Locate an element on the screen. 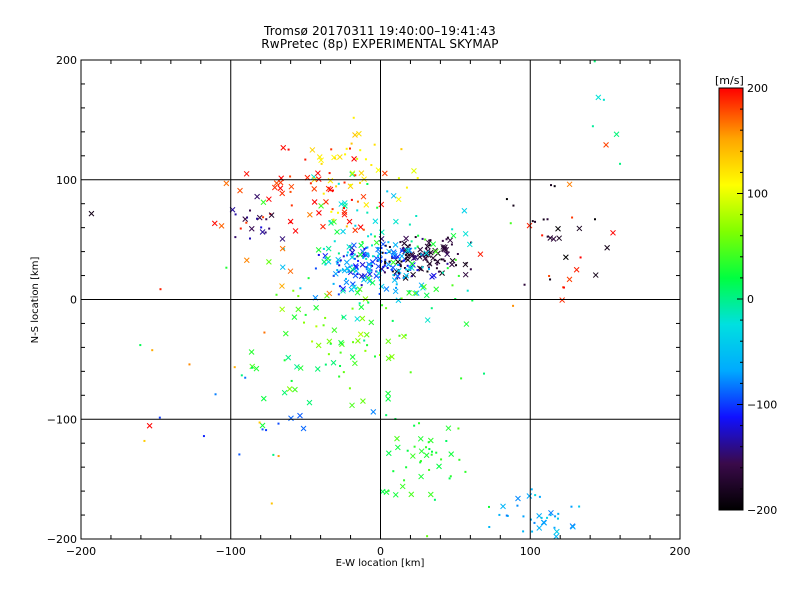 Image resolution: width=800 pixels, height=600 pixels. colorbar-tick-label: −200 is located at coordinates (762, 510).